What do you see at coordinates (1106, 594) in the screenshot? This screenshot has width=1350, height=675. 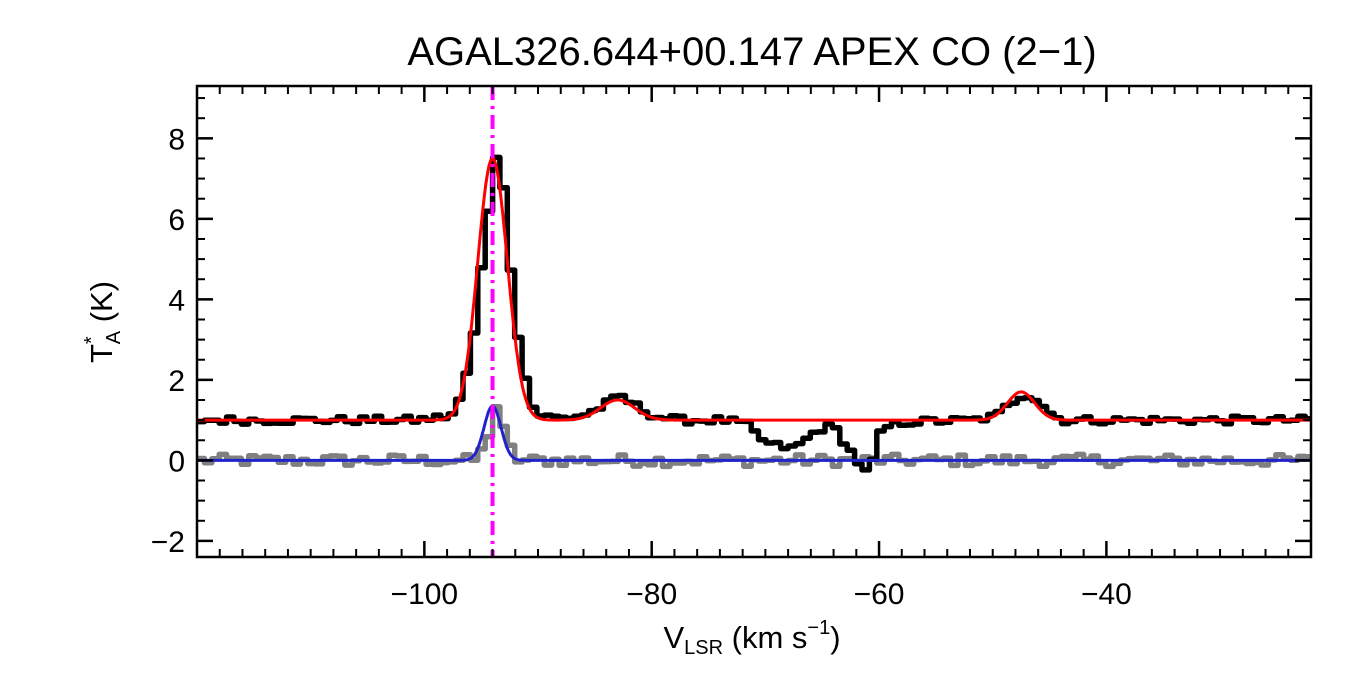 I see `x-tick-label: −40` at bounding box center [1106, 594].